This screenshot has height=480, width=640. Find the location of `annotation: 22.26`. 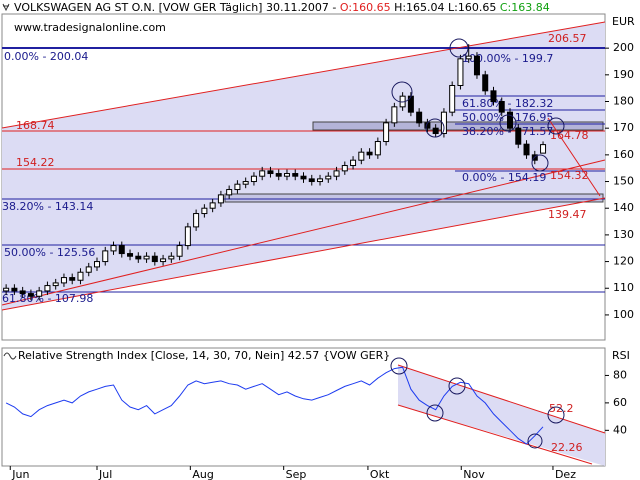

annotation: 22.26 is located at coordinates (567, 447).